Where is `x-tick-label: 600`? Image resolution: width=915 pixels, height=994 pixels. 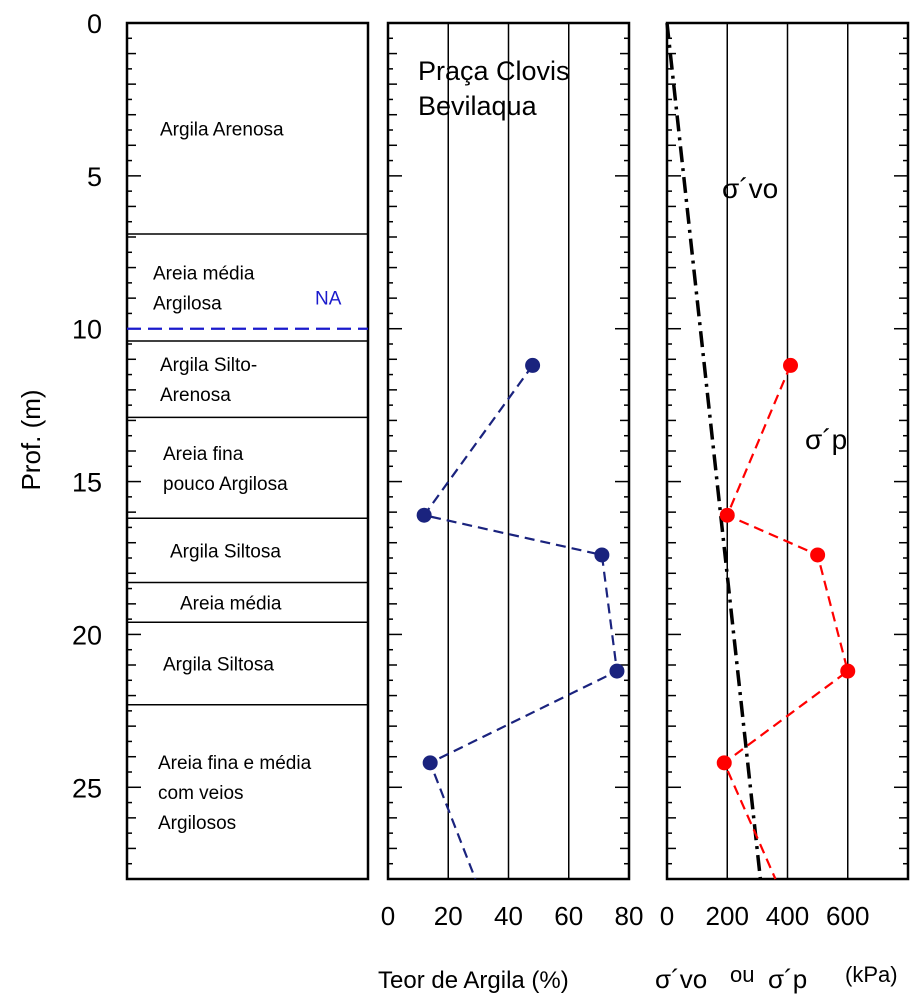 x-tick-label: 600 is located at coordinates (847, 916).